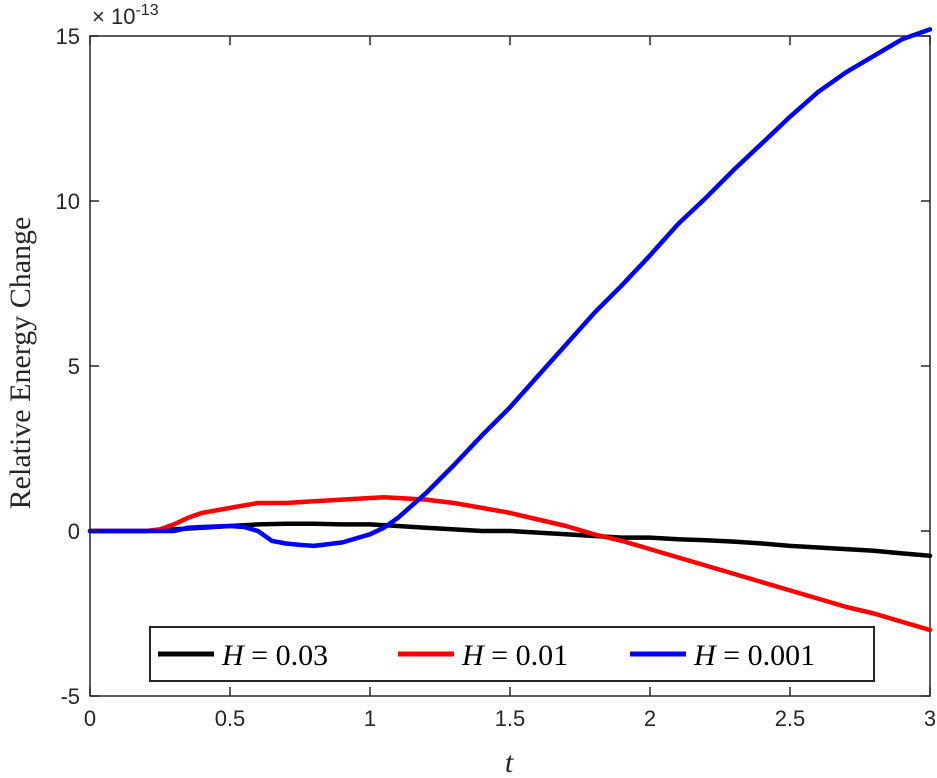 The image size is (937, 778). What do you see at coordinates (542, 655) in the screenshot?
I see `legend-value-1: 0.01` at bounding box center [542, 655].